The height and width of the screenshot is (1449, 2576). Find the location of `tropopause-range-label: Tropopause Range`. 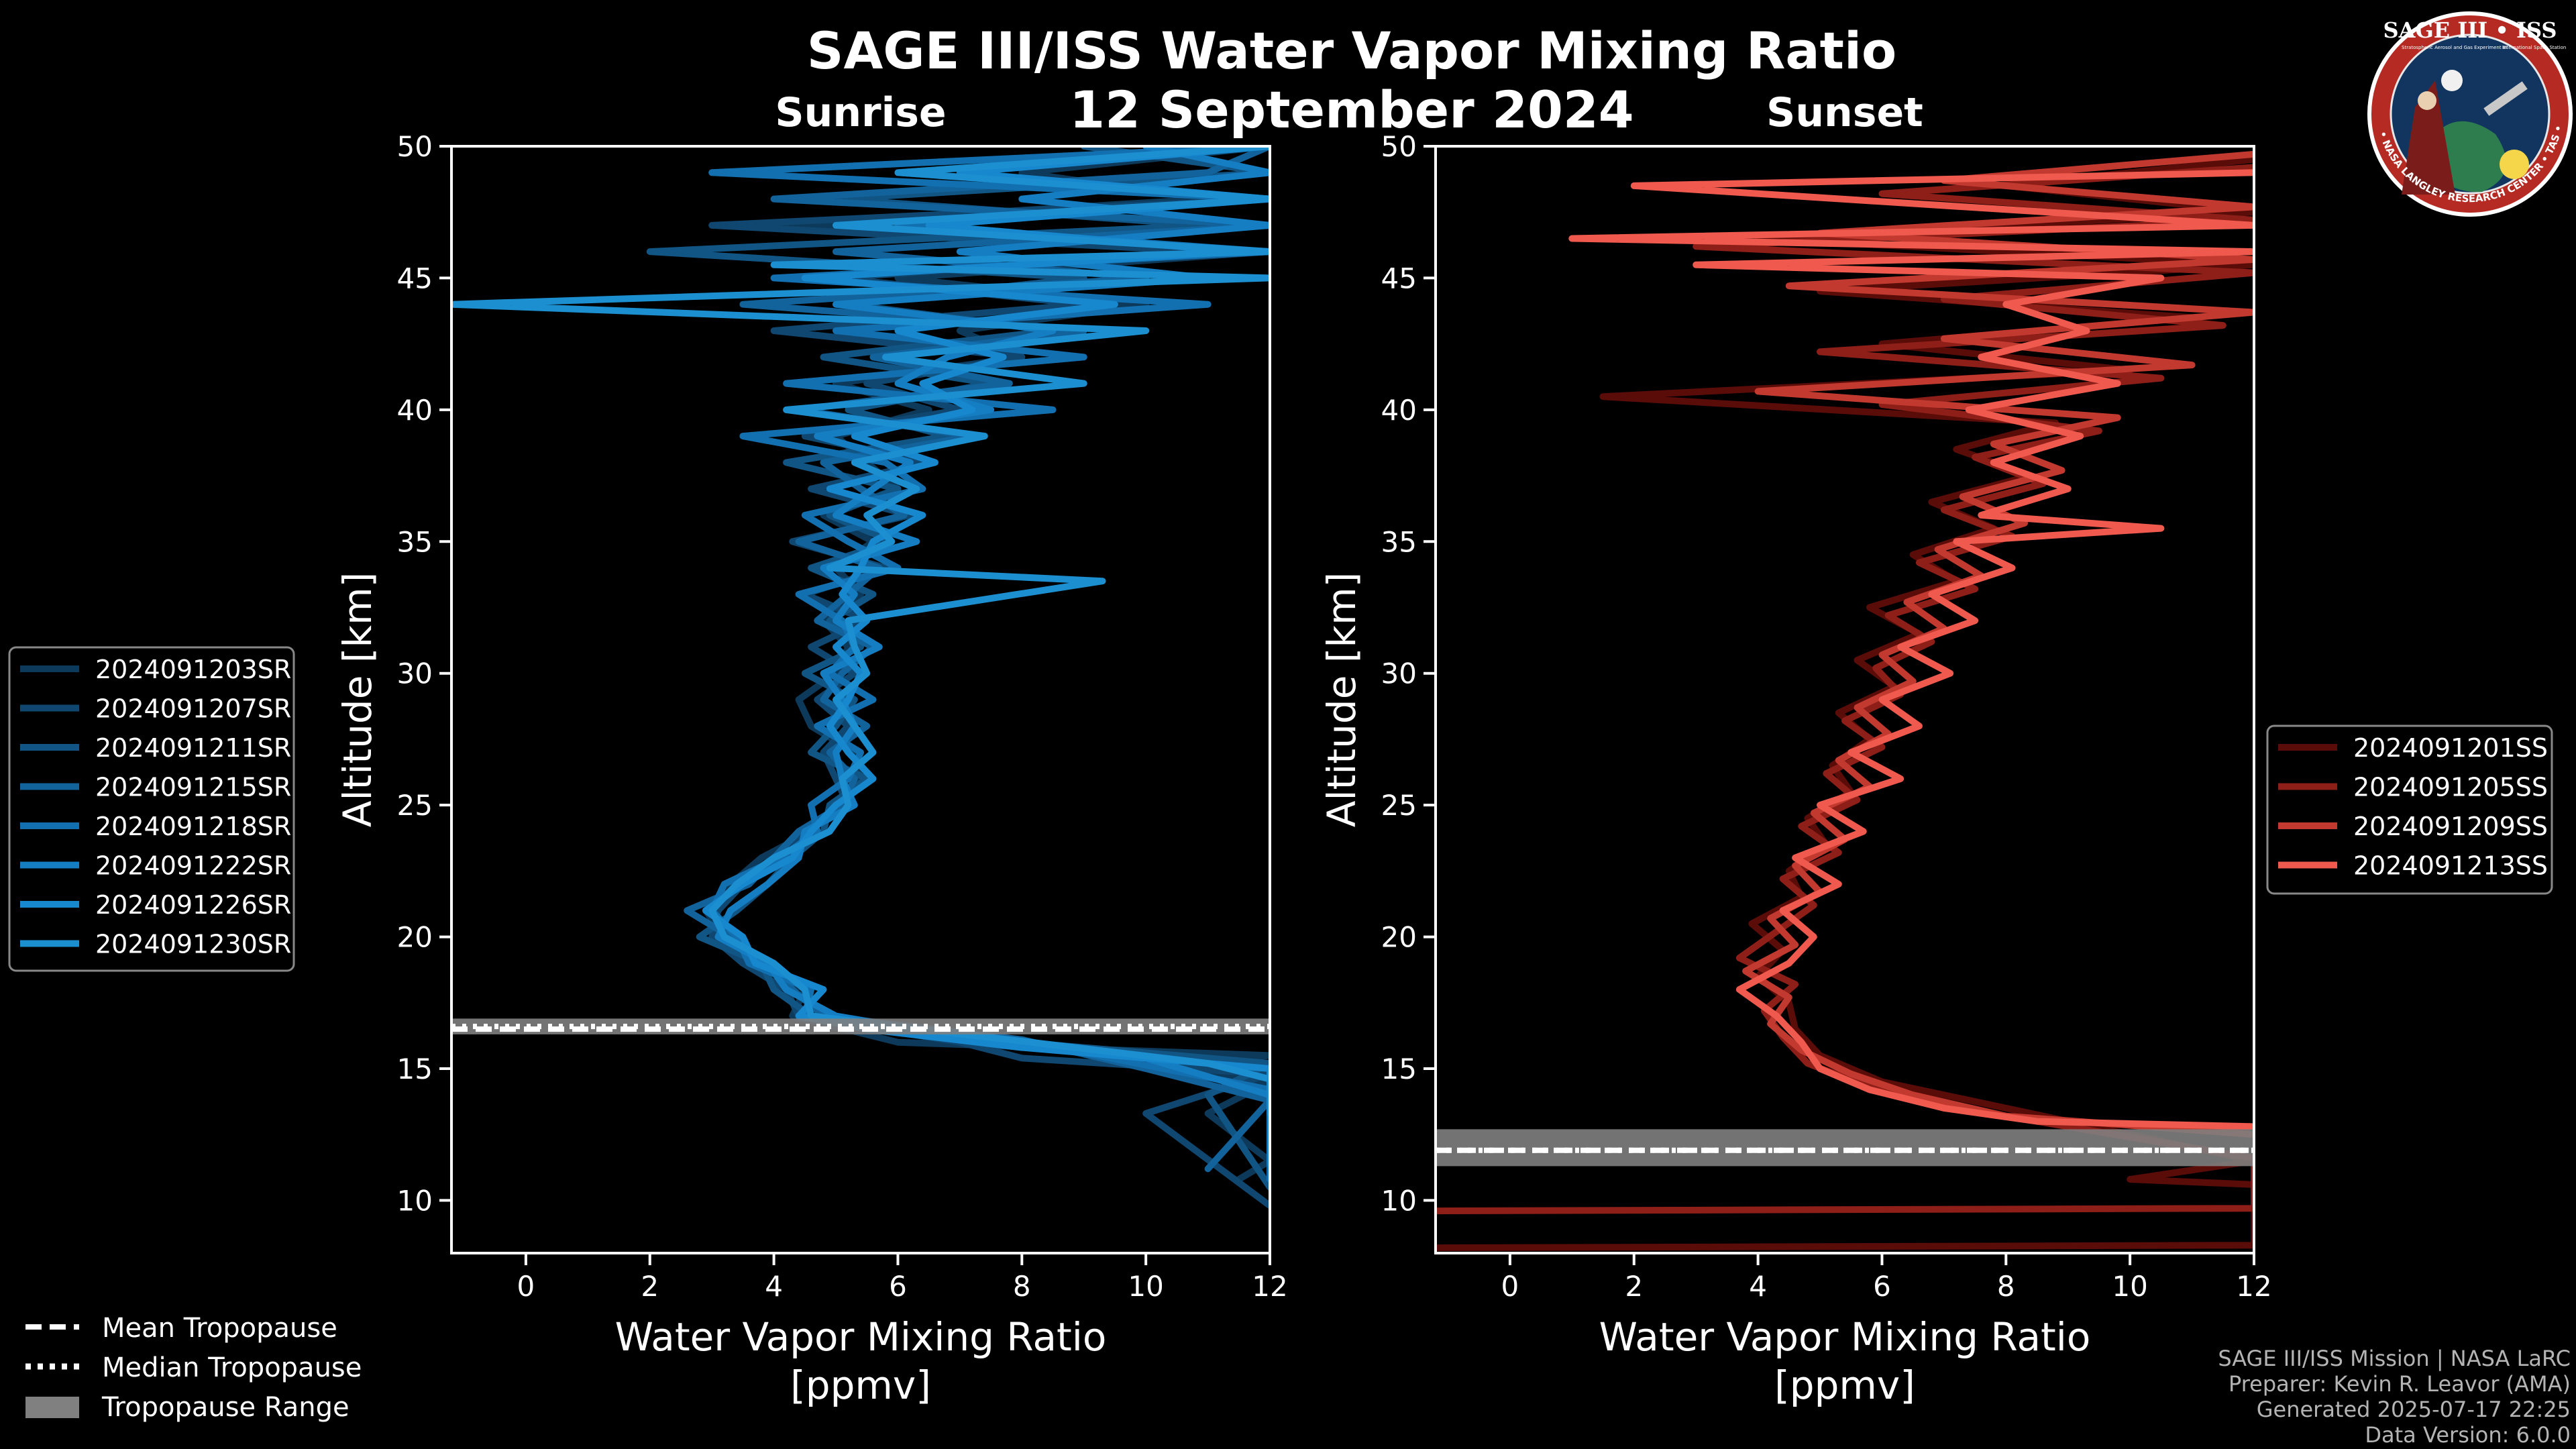

tropopause-range-label: Tropopause Range is located at coordinates (225, 1407).